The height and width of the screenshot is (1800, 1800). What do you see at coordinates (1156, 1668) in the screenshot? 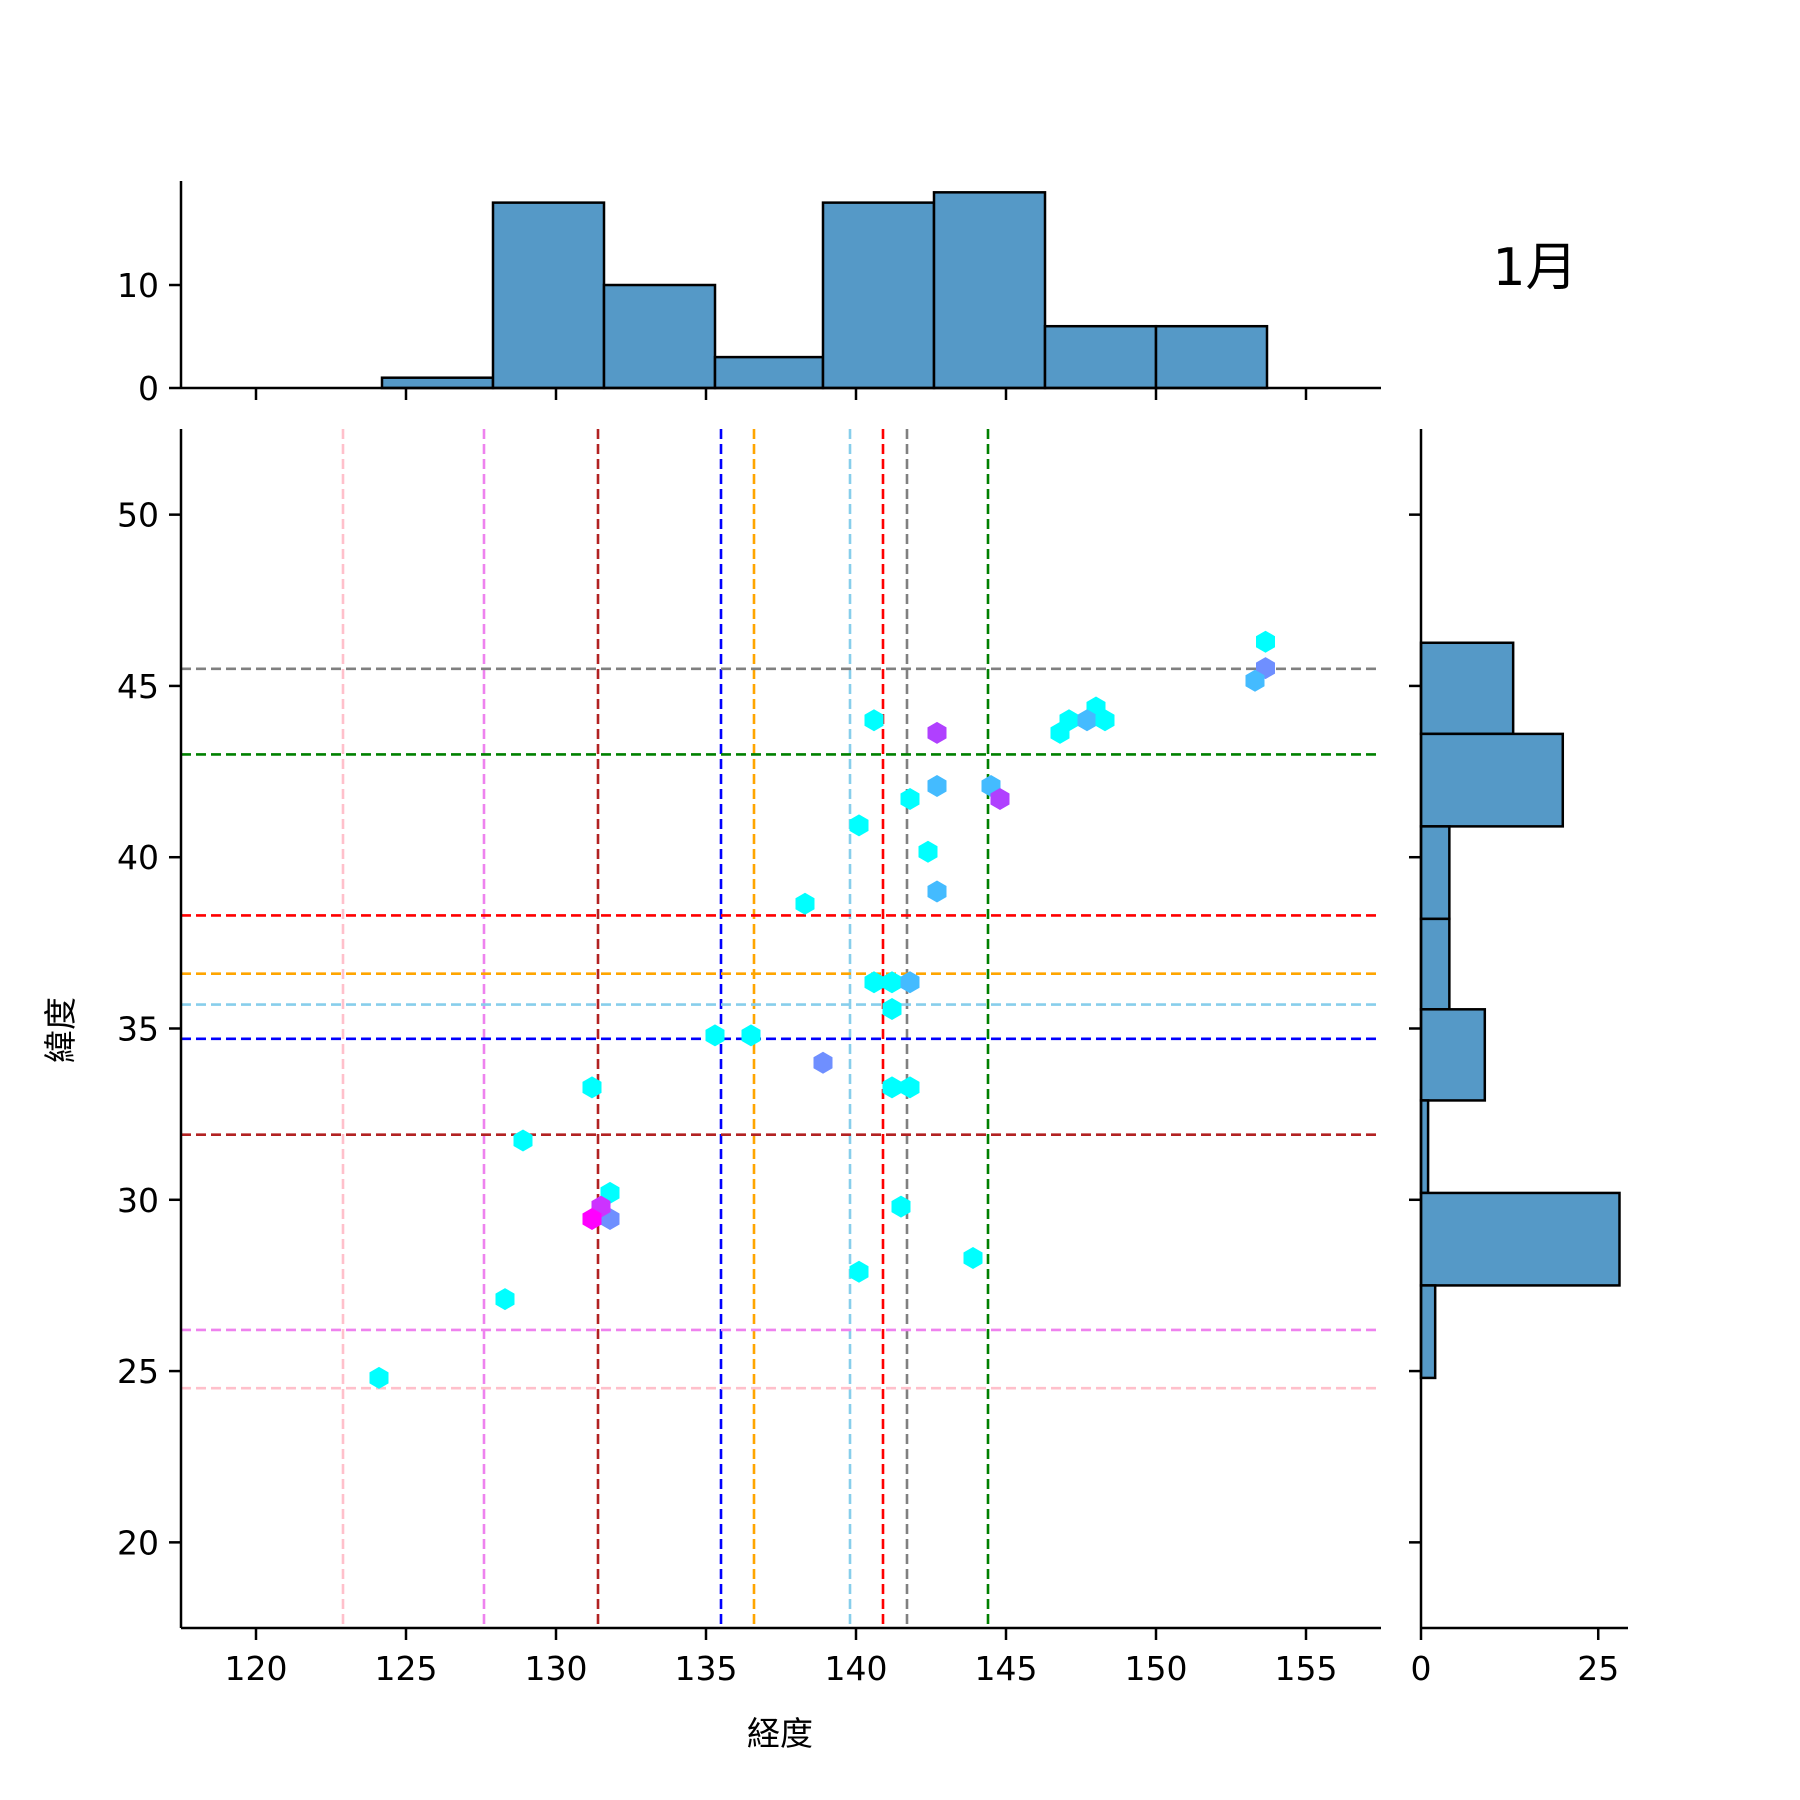
I see `x-tick-label: 150` at bounding box center [1156, 1668].